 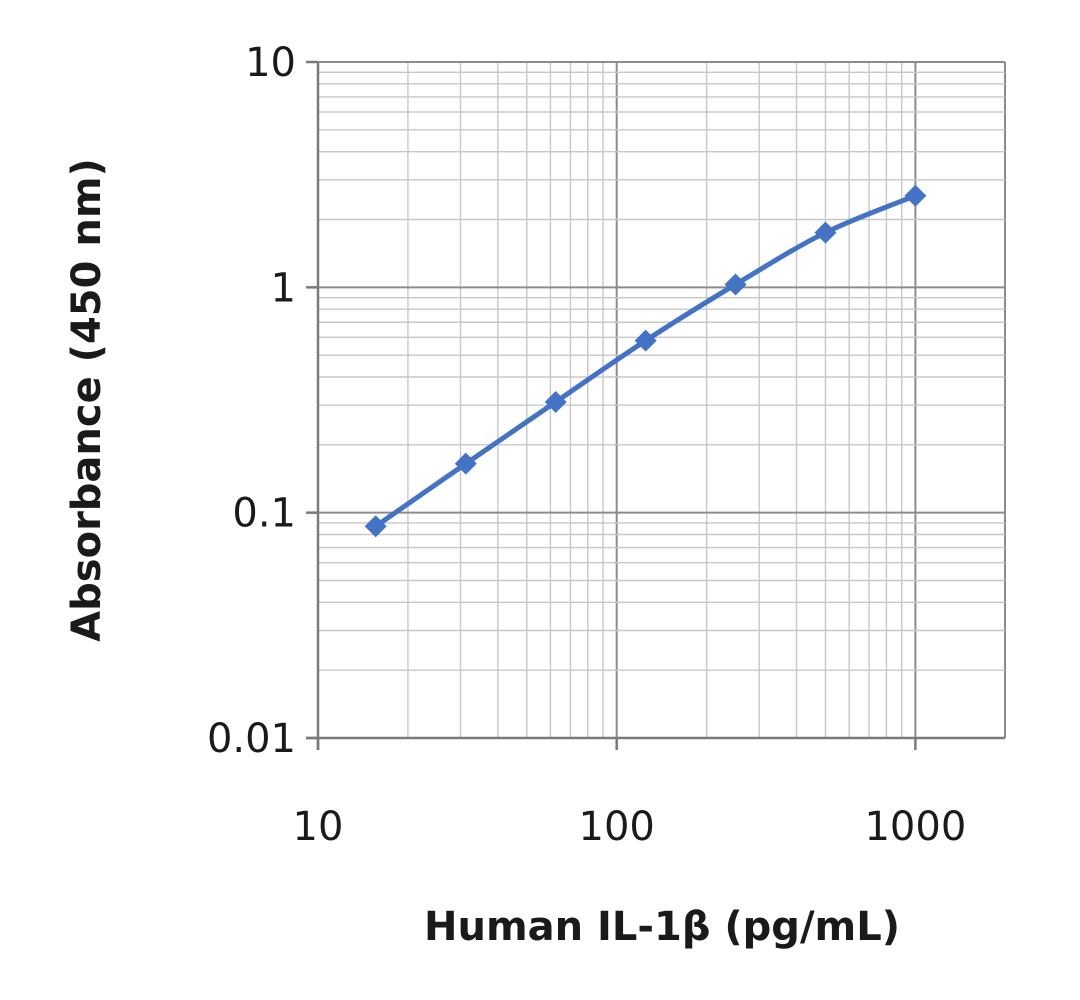 I want to click on x-axis-title: Human IL-1β (pg/mL), so click(x=662, y=927).